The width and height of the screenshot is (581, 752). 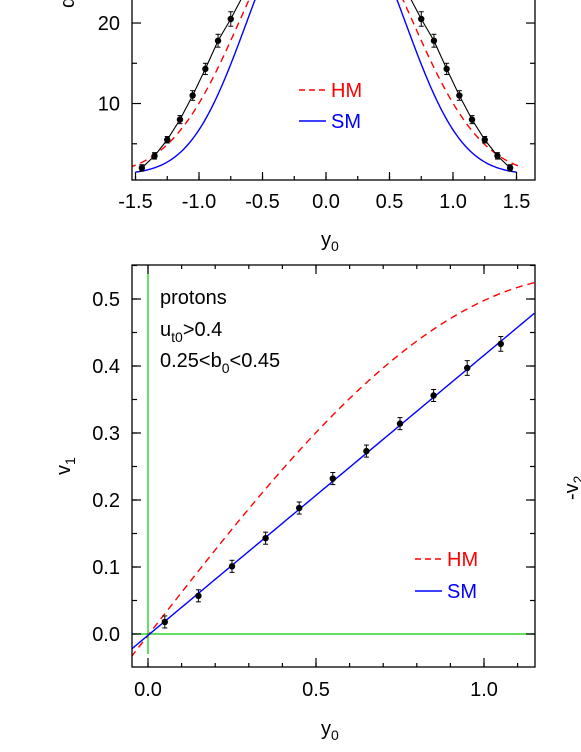 I want to click on top-x-tick-label: 1.5, so click(x=517, y=202).